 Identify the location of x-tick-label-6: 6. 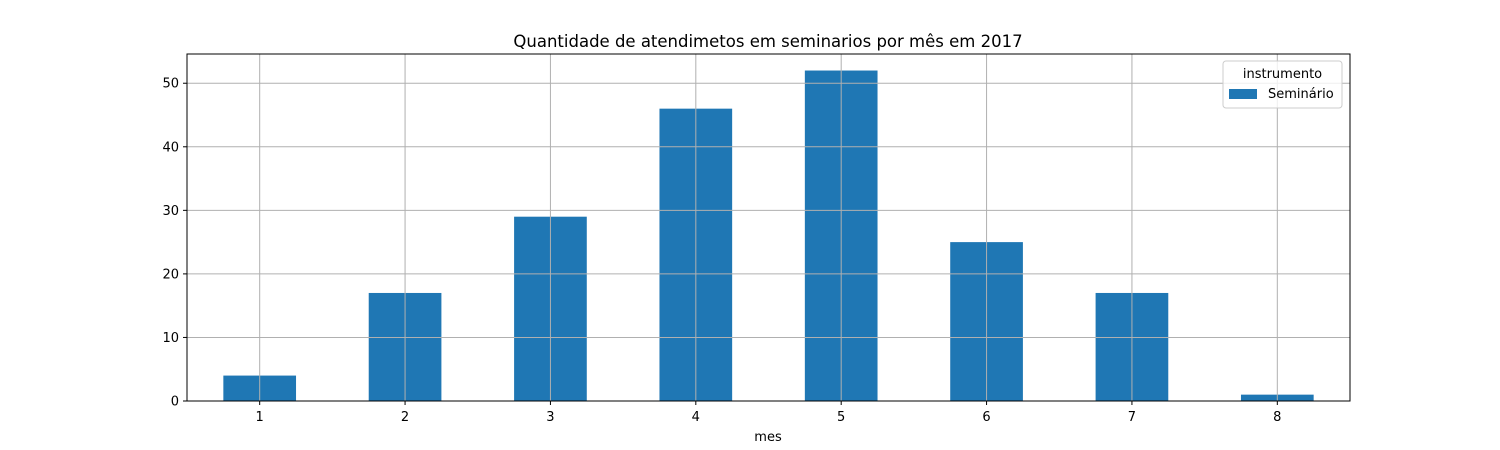
(986, 417).